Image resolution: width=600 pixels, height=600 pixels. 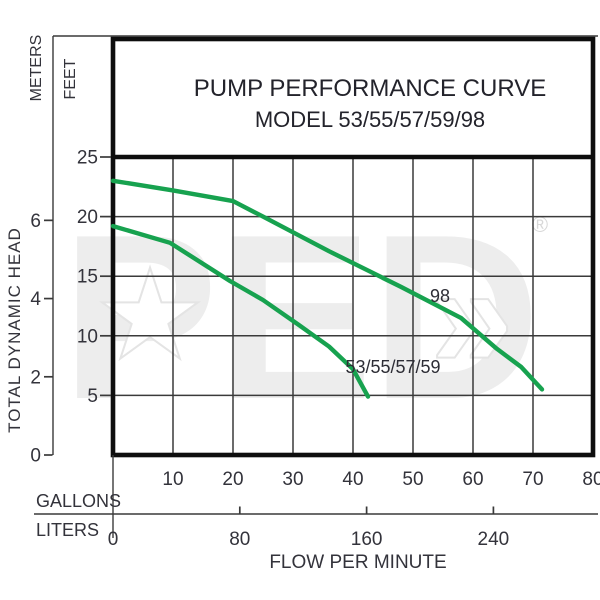 What do you see at coordinates (87, 158) in the screenshot?
I see `feet-tick-label: 25` at bounding box center [87, 158].